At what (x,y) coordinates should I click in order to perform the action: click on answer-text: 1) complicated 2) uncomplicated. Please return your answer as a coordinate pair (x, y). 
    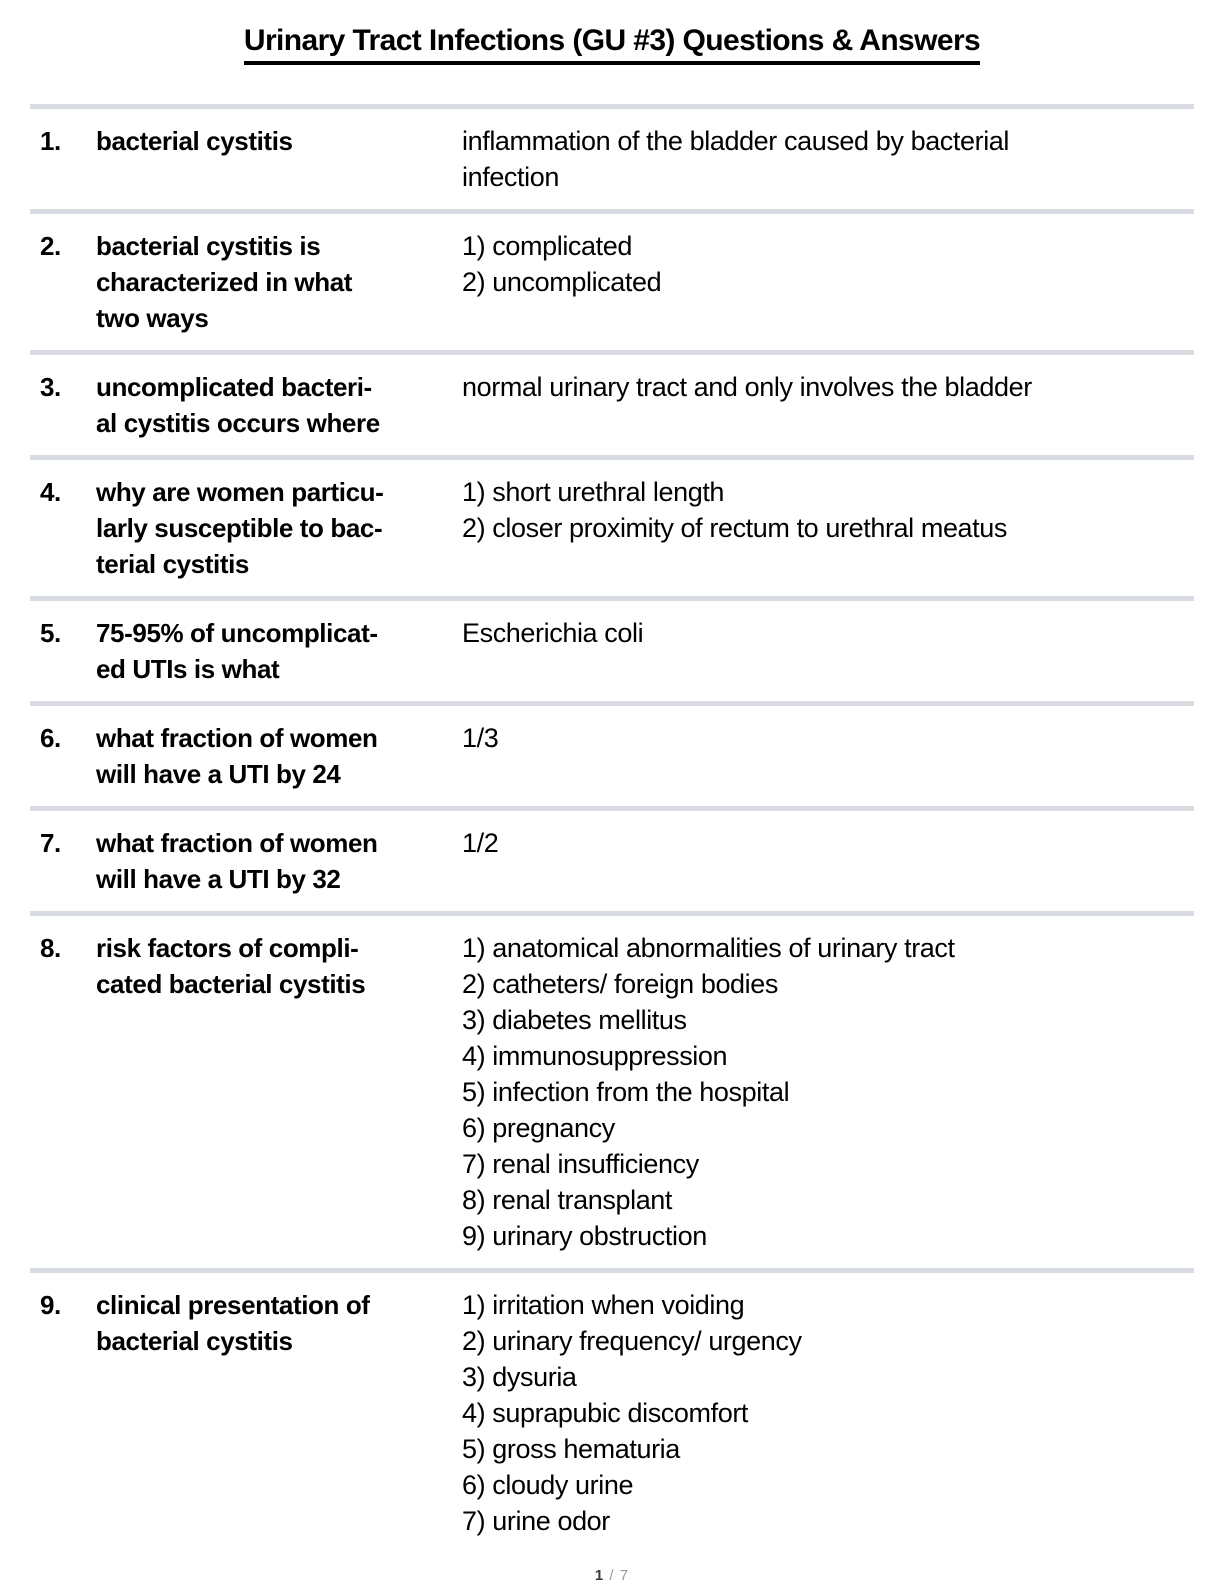
    Looking at the image, I should click on (562, 264).